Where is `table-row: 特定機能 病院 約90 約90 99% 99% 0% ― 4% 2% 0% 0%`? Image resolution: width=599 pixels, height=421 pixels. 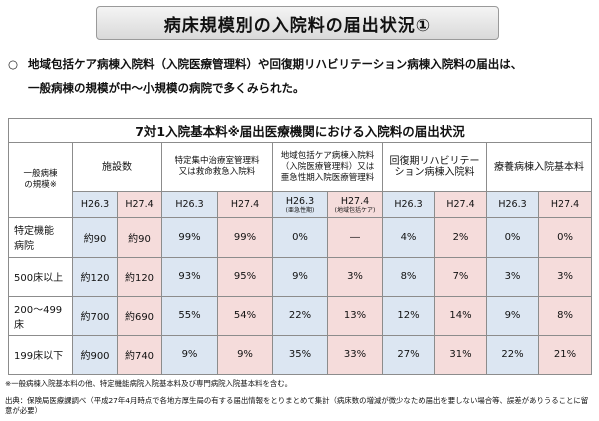 table-row: 特定機能 病院 約90 約90 99% 99% 0% ― 4% 2% 0% 0% is located at coordinates (300, 237).